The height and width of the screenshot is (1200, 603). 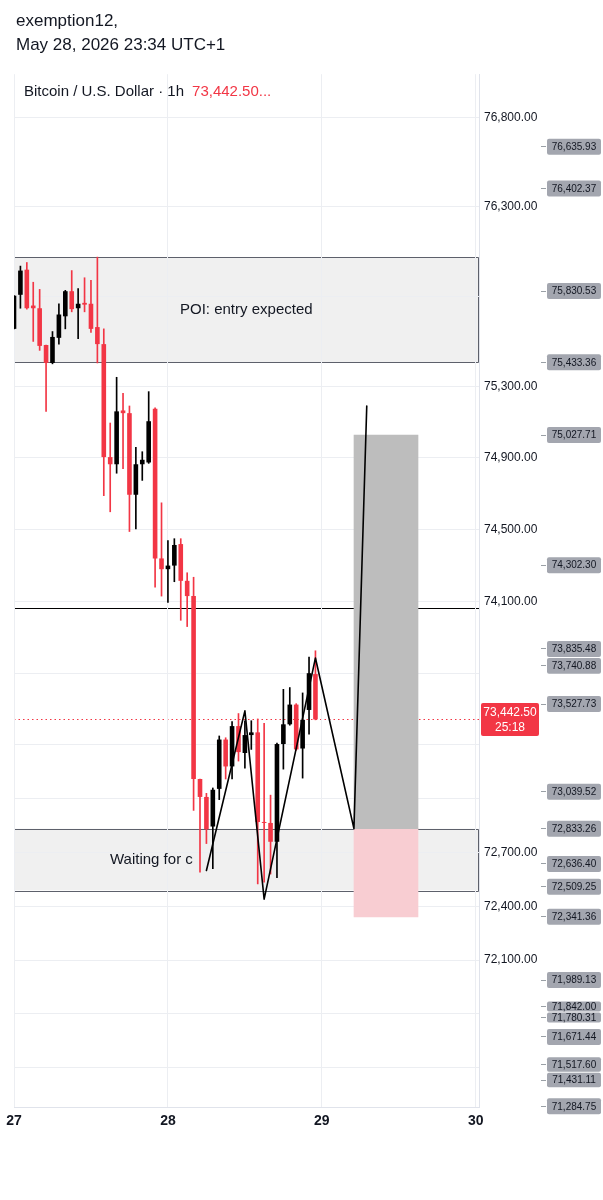 What do you see at coordinates (511, 529) in the screenshot?
I see `y-tick-label: 74,500.00` at bounding box center [511, 529].